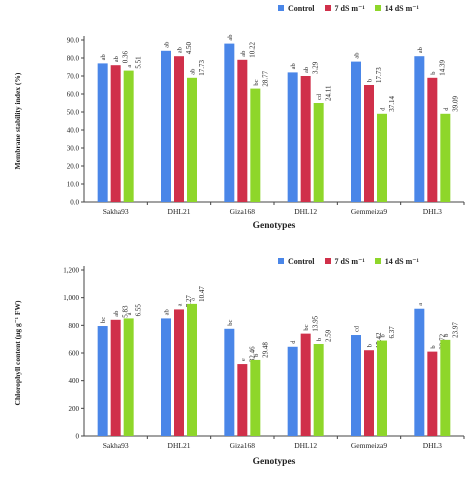 This screenshot has height=479, width=474. What do you see at coordinates (73, 95) in the screenshot?
I see `y-tick-label: 60.0` at bounding box center [73, 95].